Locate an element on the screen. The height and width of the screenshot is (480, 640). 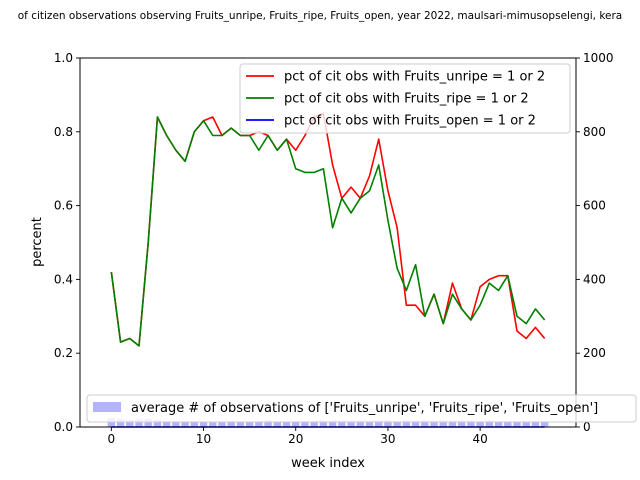
y-tick-label-right: 800 is located at coordinates (594, 132).